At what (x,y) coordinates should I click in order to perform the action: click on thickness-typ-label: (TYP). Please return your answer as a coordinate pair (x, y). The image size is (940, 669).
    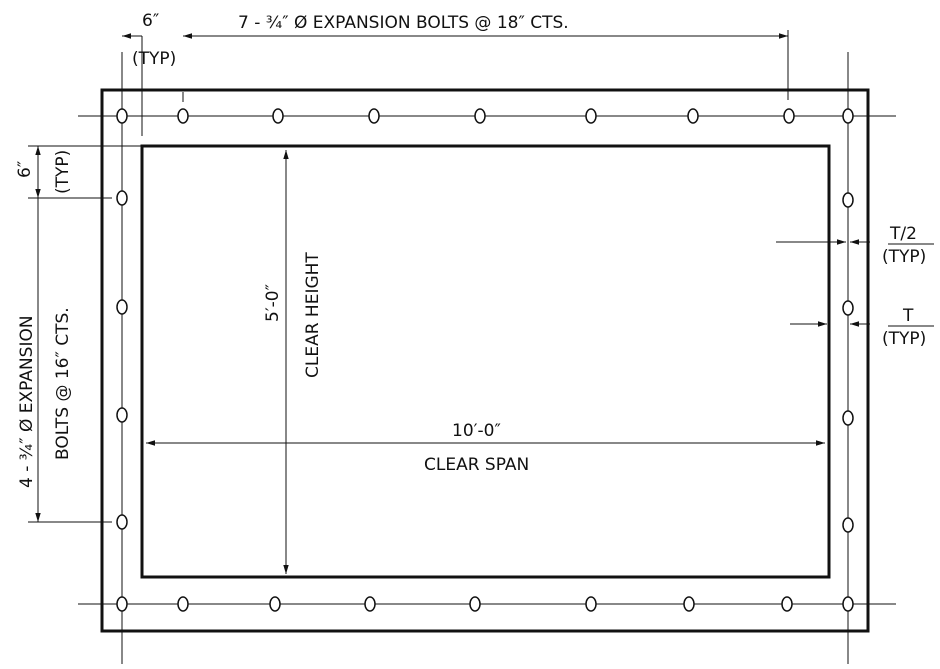
    Looking at the image, I should click on (904, 339).